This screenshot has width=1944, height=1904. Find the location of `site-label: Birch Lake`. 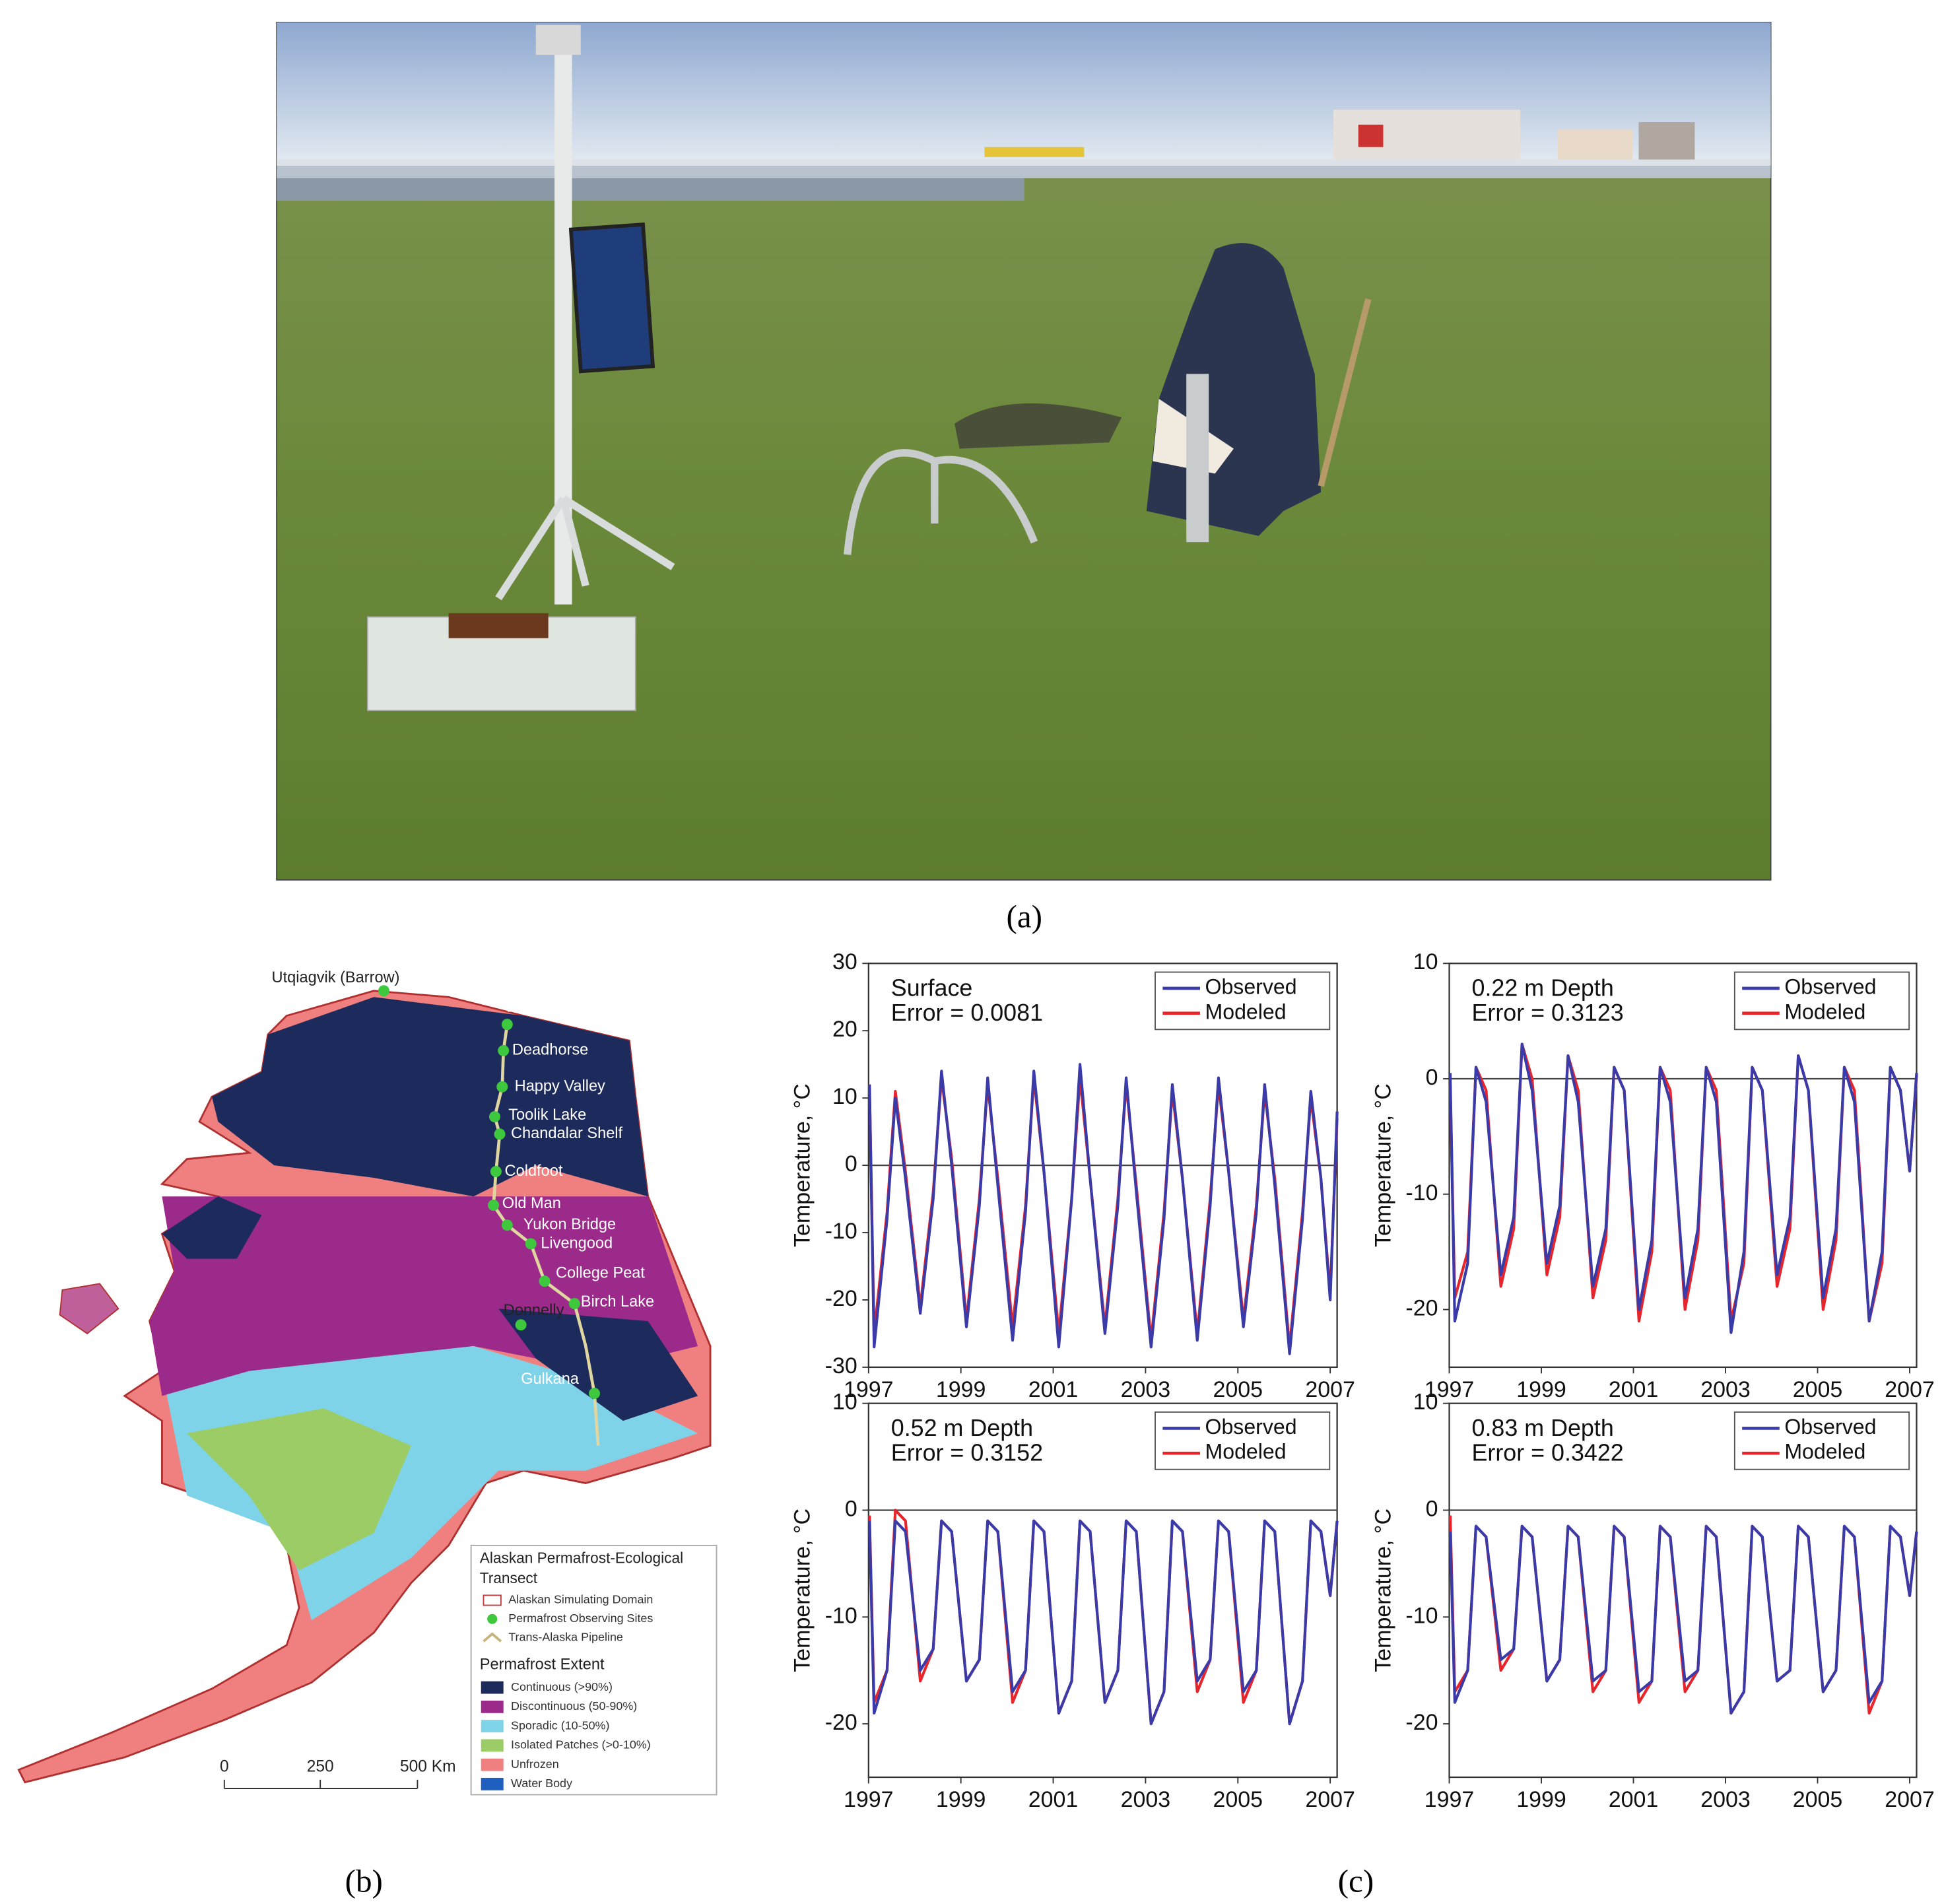

site-label: Birch Lake is located at coordinates (617, 1301).